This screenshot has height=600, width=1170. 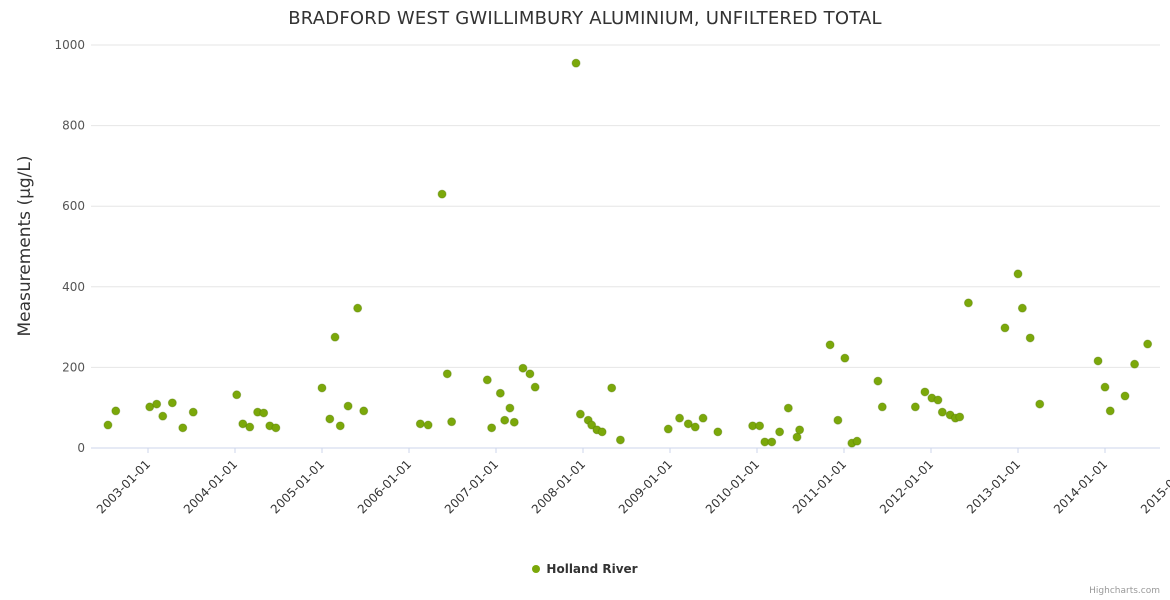 What do you see at coordinates (73, 287) in the screenshot?
I see `y-axis-tick-label: 400` at bounding box center [73, 287].